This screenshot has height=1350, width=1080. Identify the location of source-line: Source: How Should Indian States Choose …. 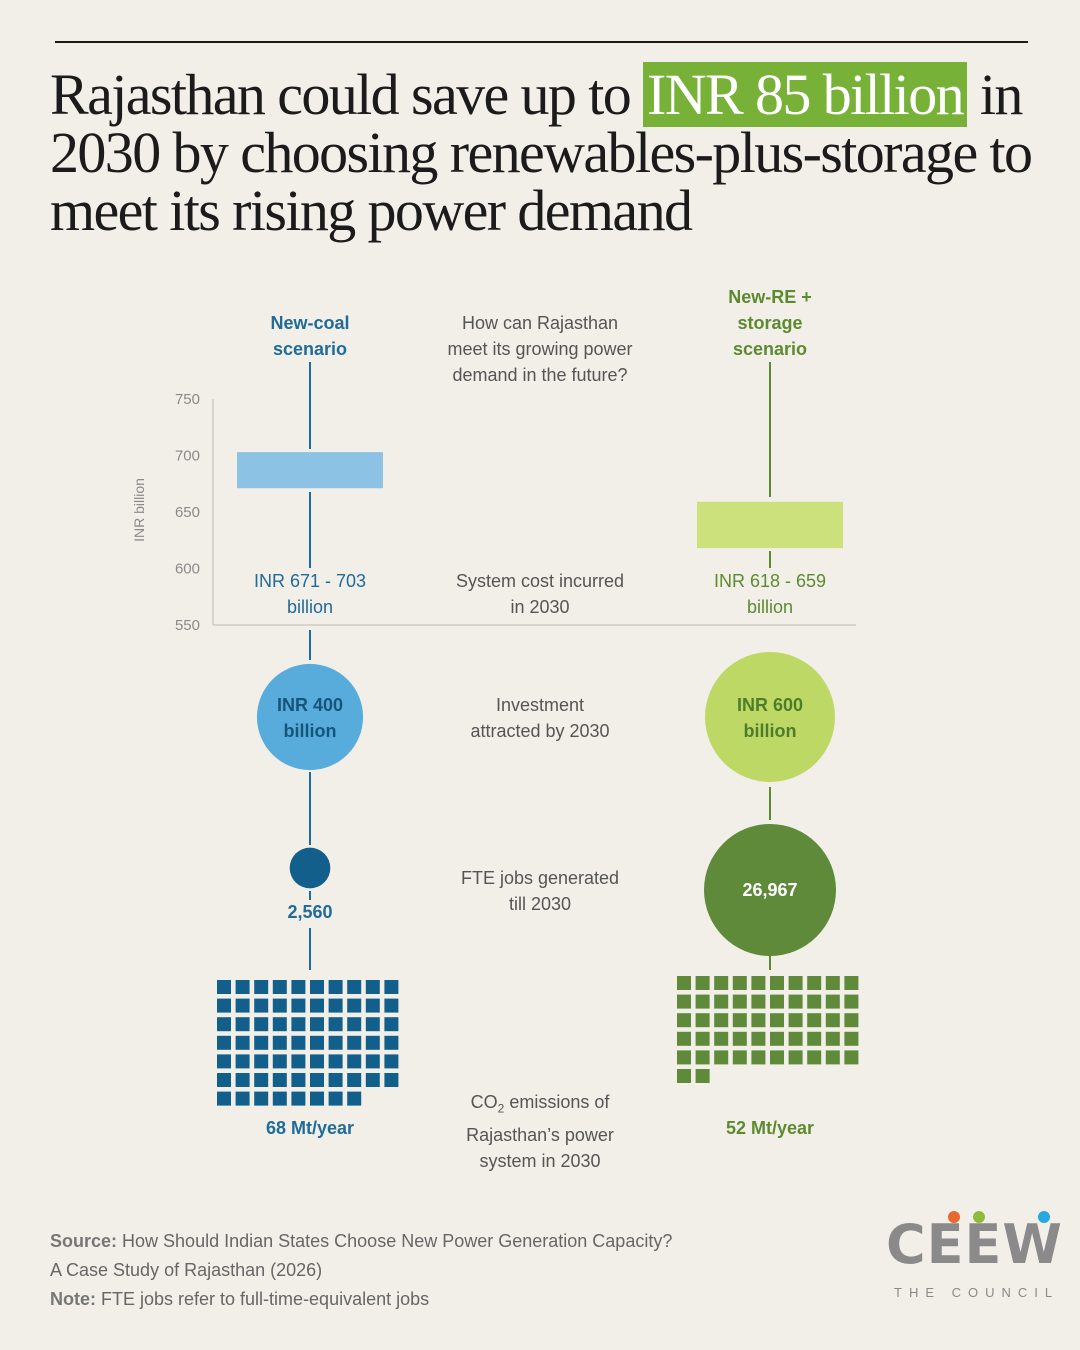
(361, 1241).